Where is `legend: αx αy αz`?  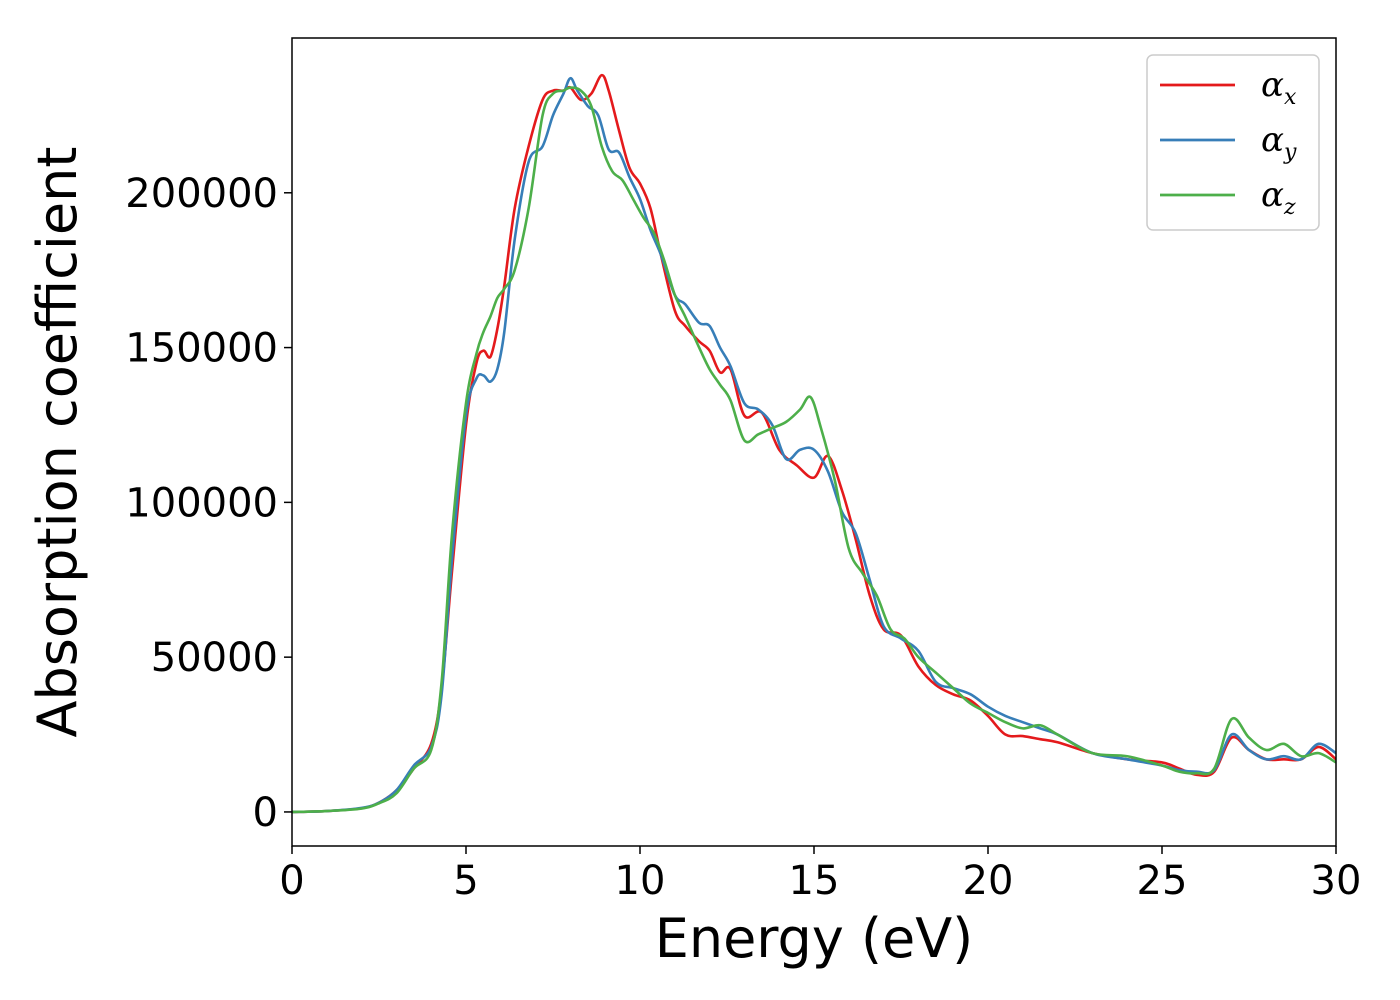
legend: αx αy αz is located at coordinates (1233, 142).